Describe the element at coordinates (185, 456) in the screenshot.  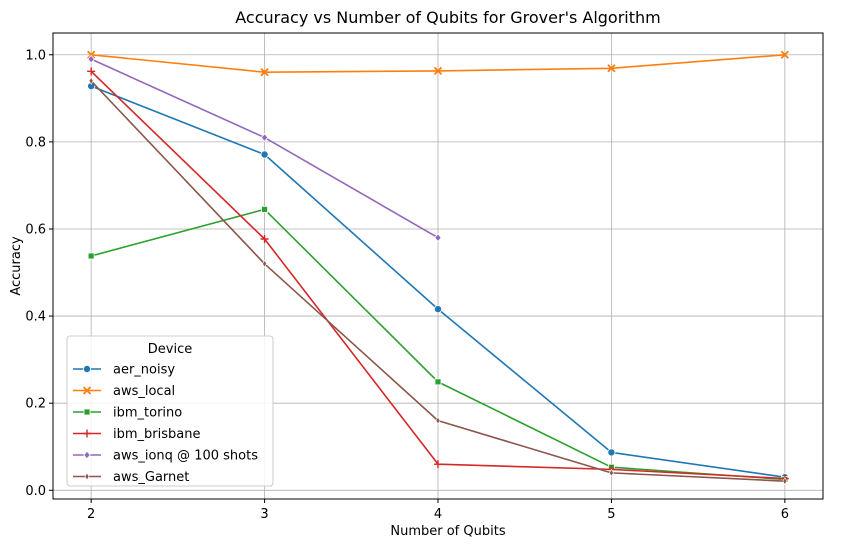
I see `legend-label: aws_ionq @ 100 shots` at that location.